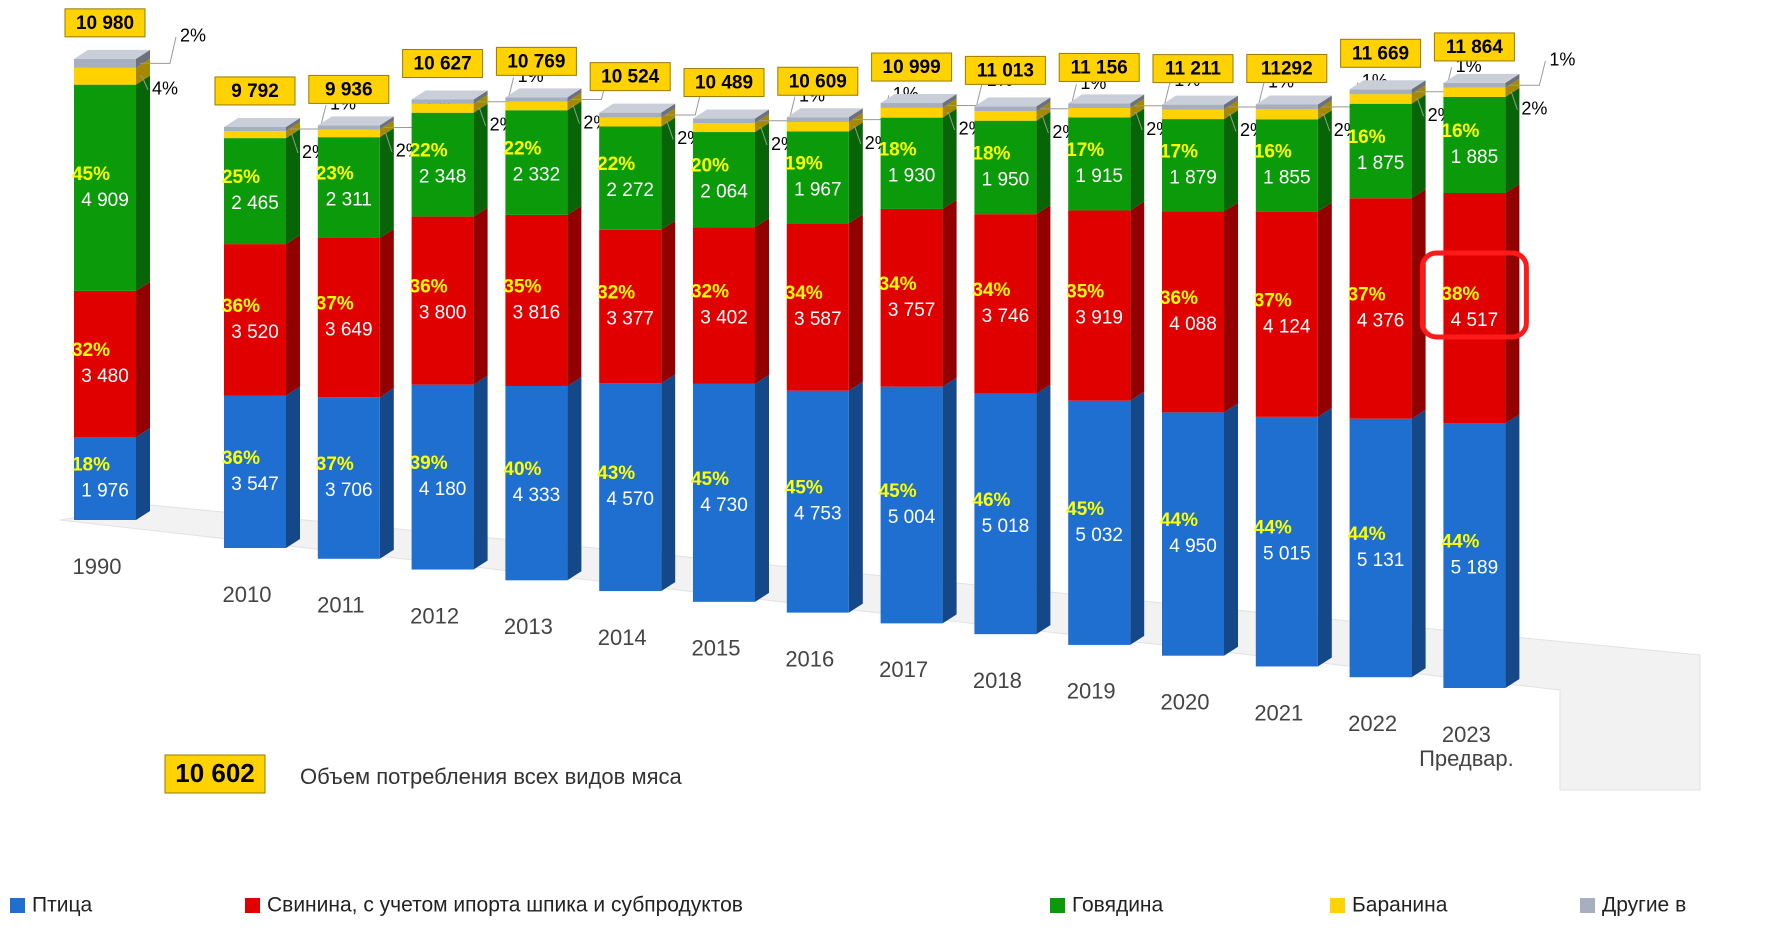  Describe the element at coordinates (537, 495) in the screenshot. I see `value-label: 4 333` at that location.